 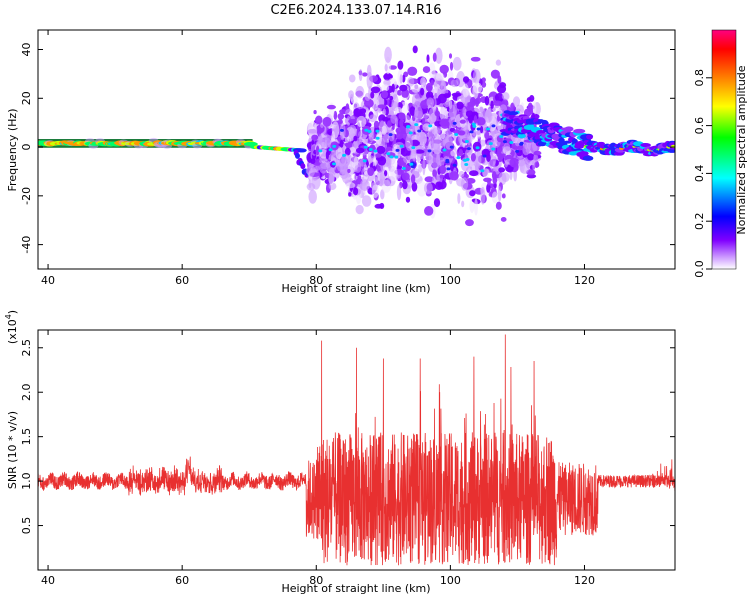 What do you see at coordinates (8, 316) in the screenshot?
I see `snr-multiplier-exponent: 4` at bounding box center [8, 316].